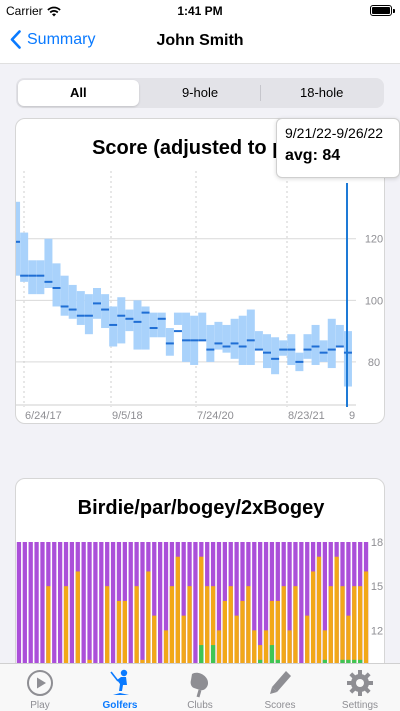 The image size is (400, 711). I want to click on y-tick-label: 100, so click(374, 301).